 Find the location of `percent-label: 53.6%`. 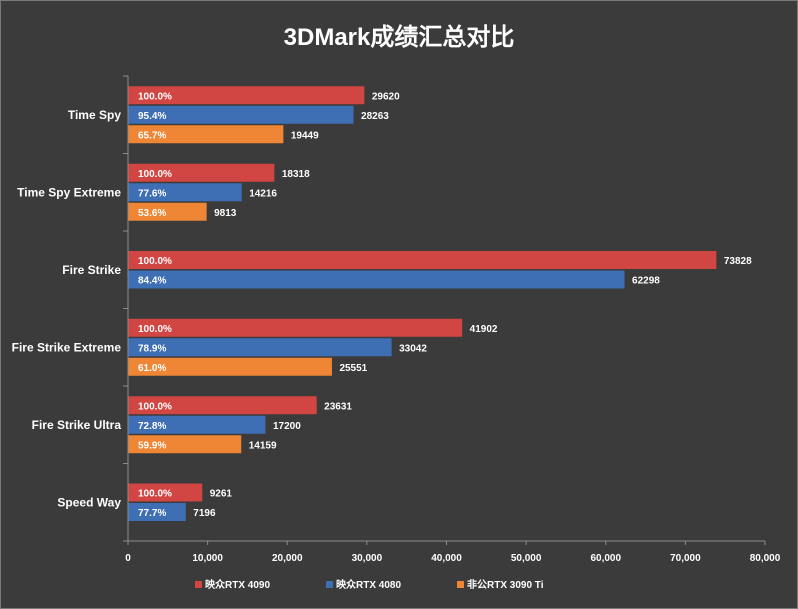

percent-label: 53.6% is located at coordinates (152, 213).